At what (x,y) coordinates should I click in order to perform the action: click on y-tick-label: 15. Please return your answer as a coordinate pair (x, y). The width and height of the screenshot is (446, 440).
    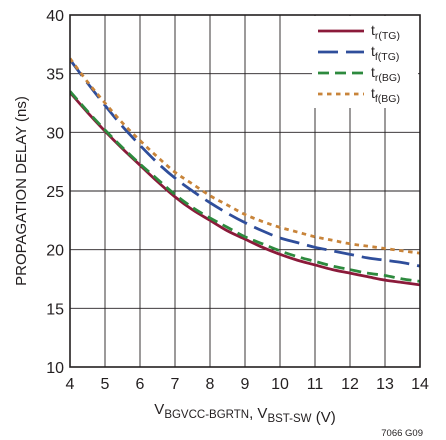
    Looking at the image, I should click on (55, 309).